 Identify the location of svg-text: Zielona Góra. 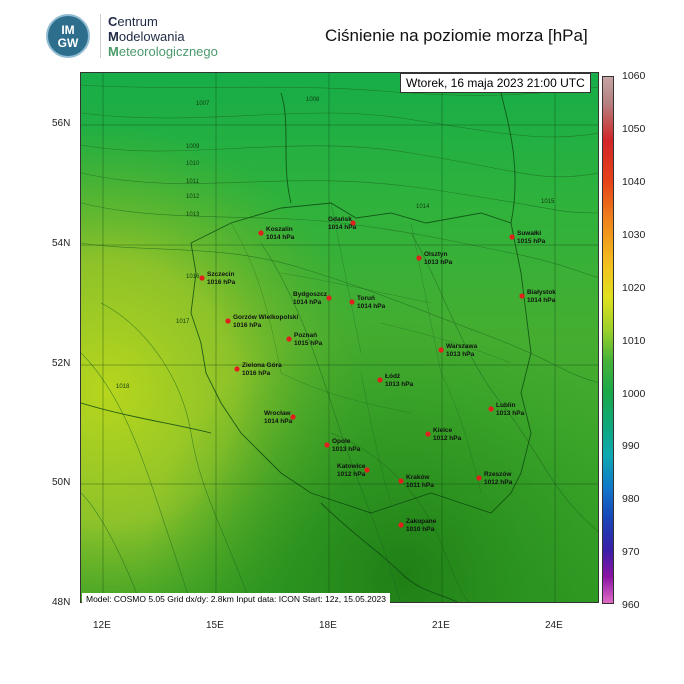
(262, 365).